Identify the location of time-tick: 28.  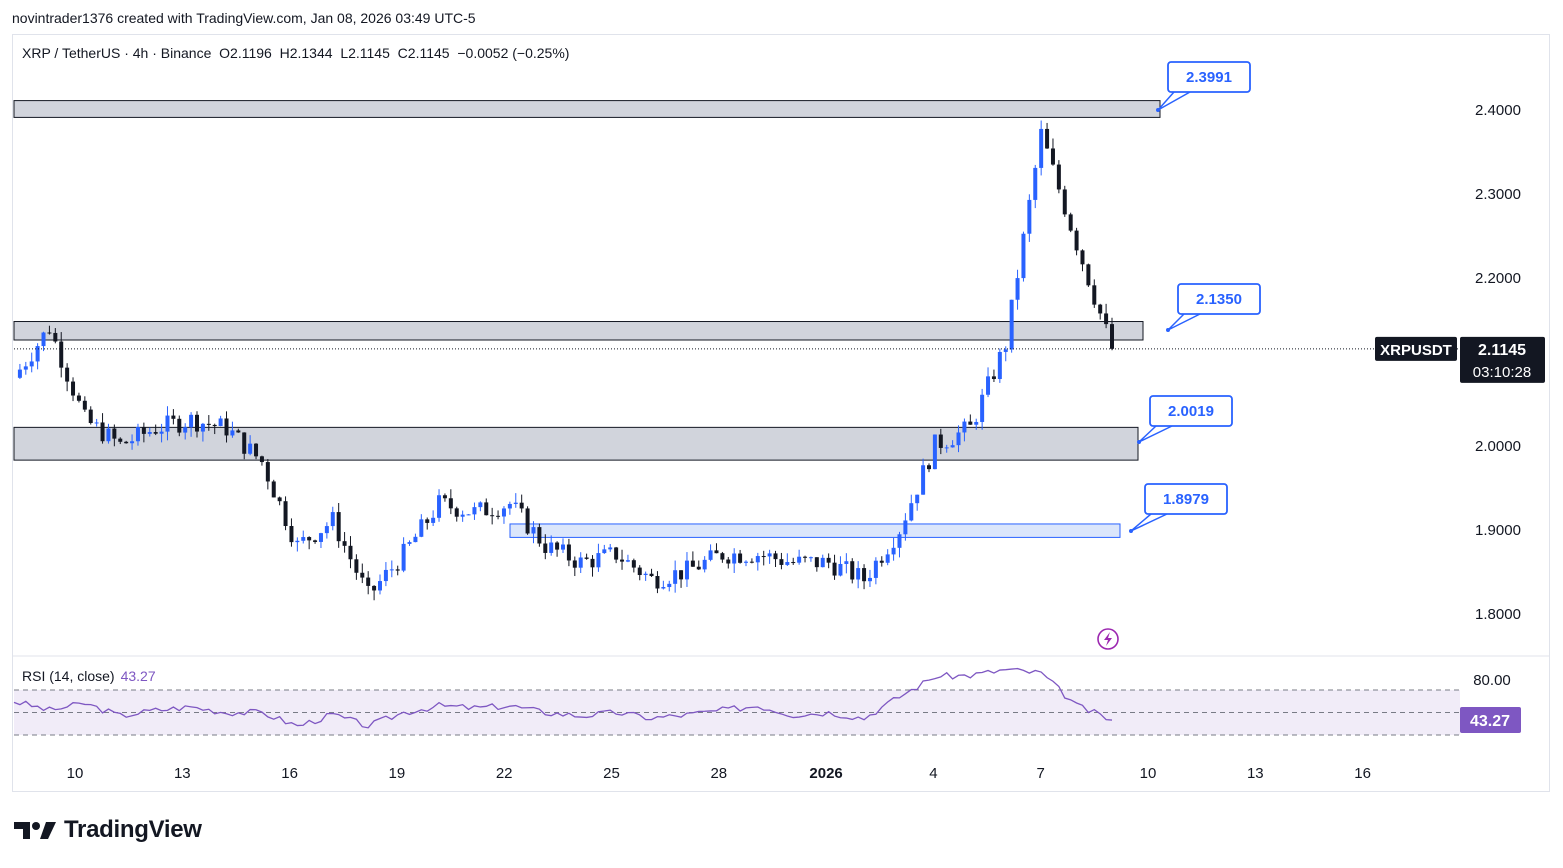
(718, 773).